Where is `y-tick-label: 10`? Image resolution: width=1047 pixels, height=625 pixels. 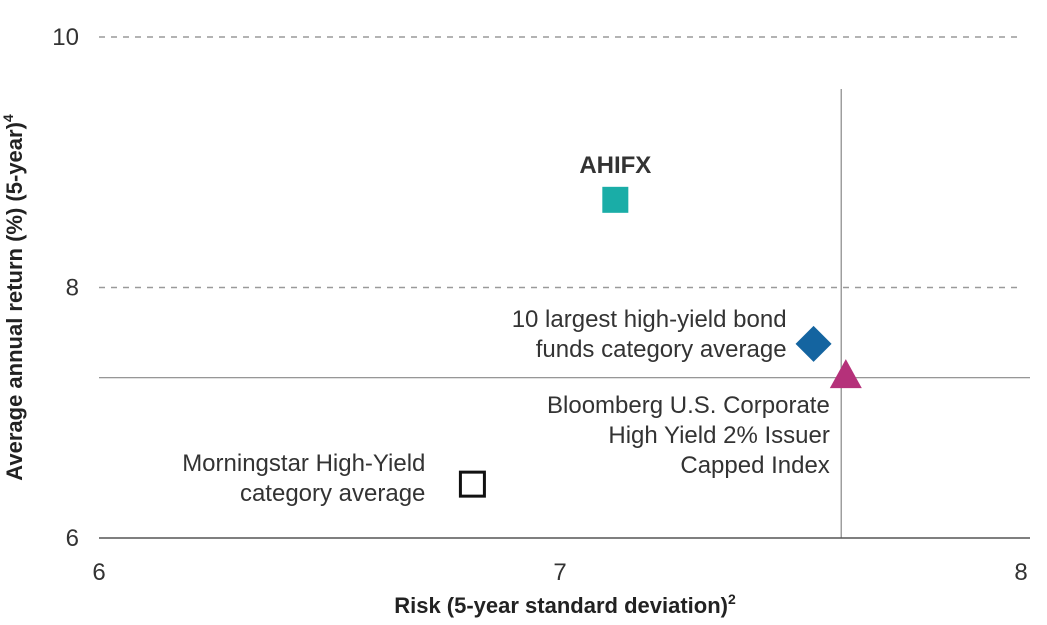
y-tick-label: 10 is located at coordinates (65, 37).